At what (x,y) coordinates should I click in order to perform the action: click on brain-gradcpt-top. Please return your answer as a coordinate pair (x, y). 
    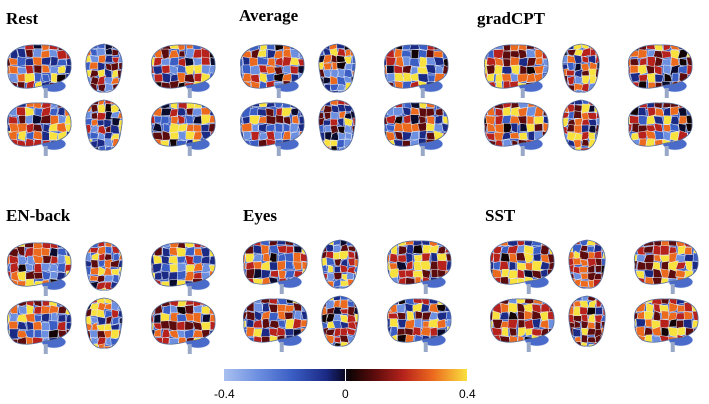
    Looking at the image, I should click on (581, 68).